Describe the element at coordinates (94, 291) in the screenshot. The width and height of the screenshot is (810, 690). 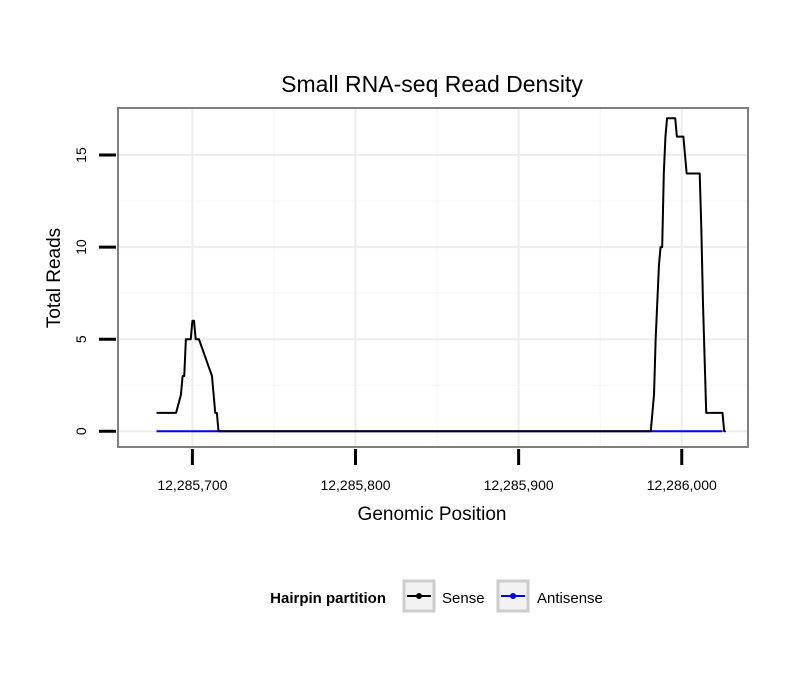
I see `y-axis: 0 5 10 15` at that location.